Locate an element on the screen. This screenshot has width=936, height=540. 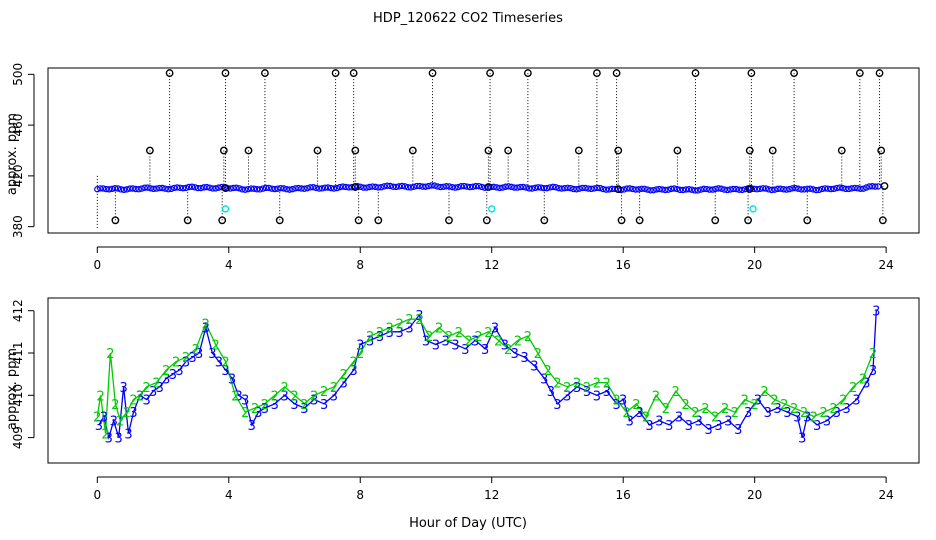
top-x-tick-label: 0 is located at coordinates (97, 265).